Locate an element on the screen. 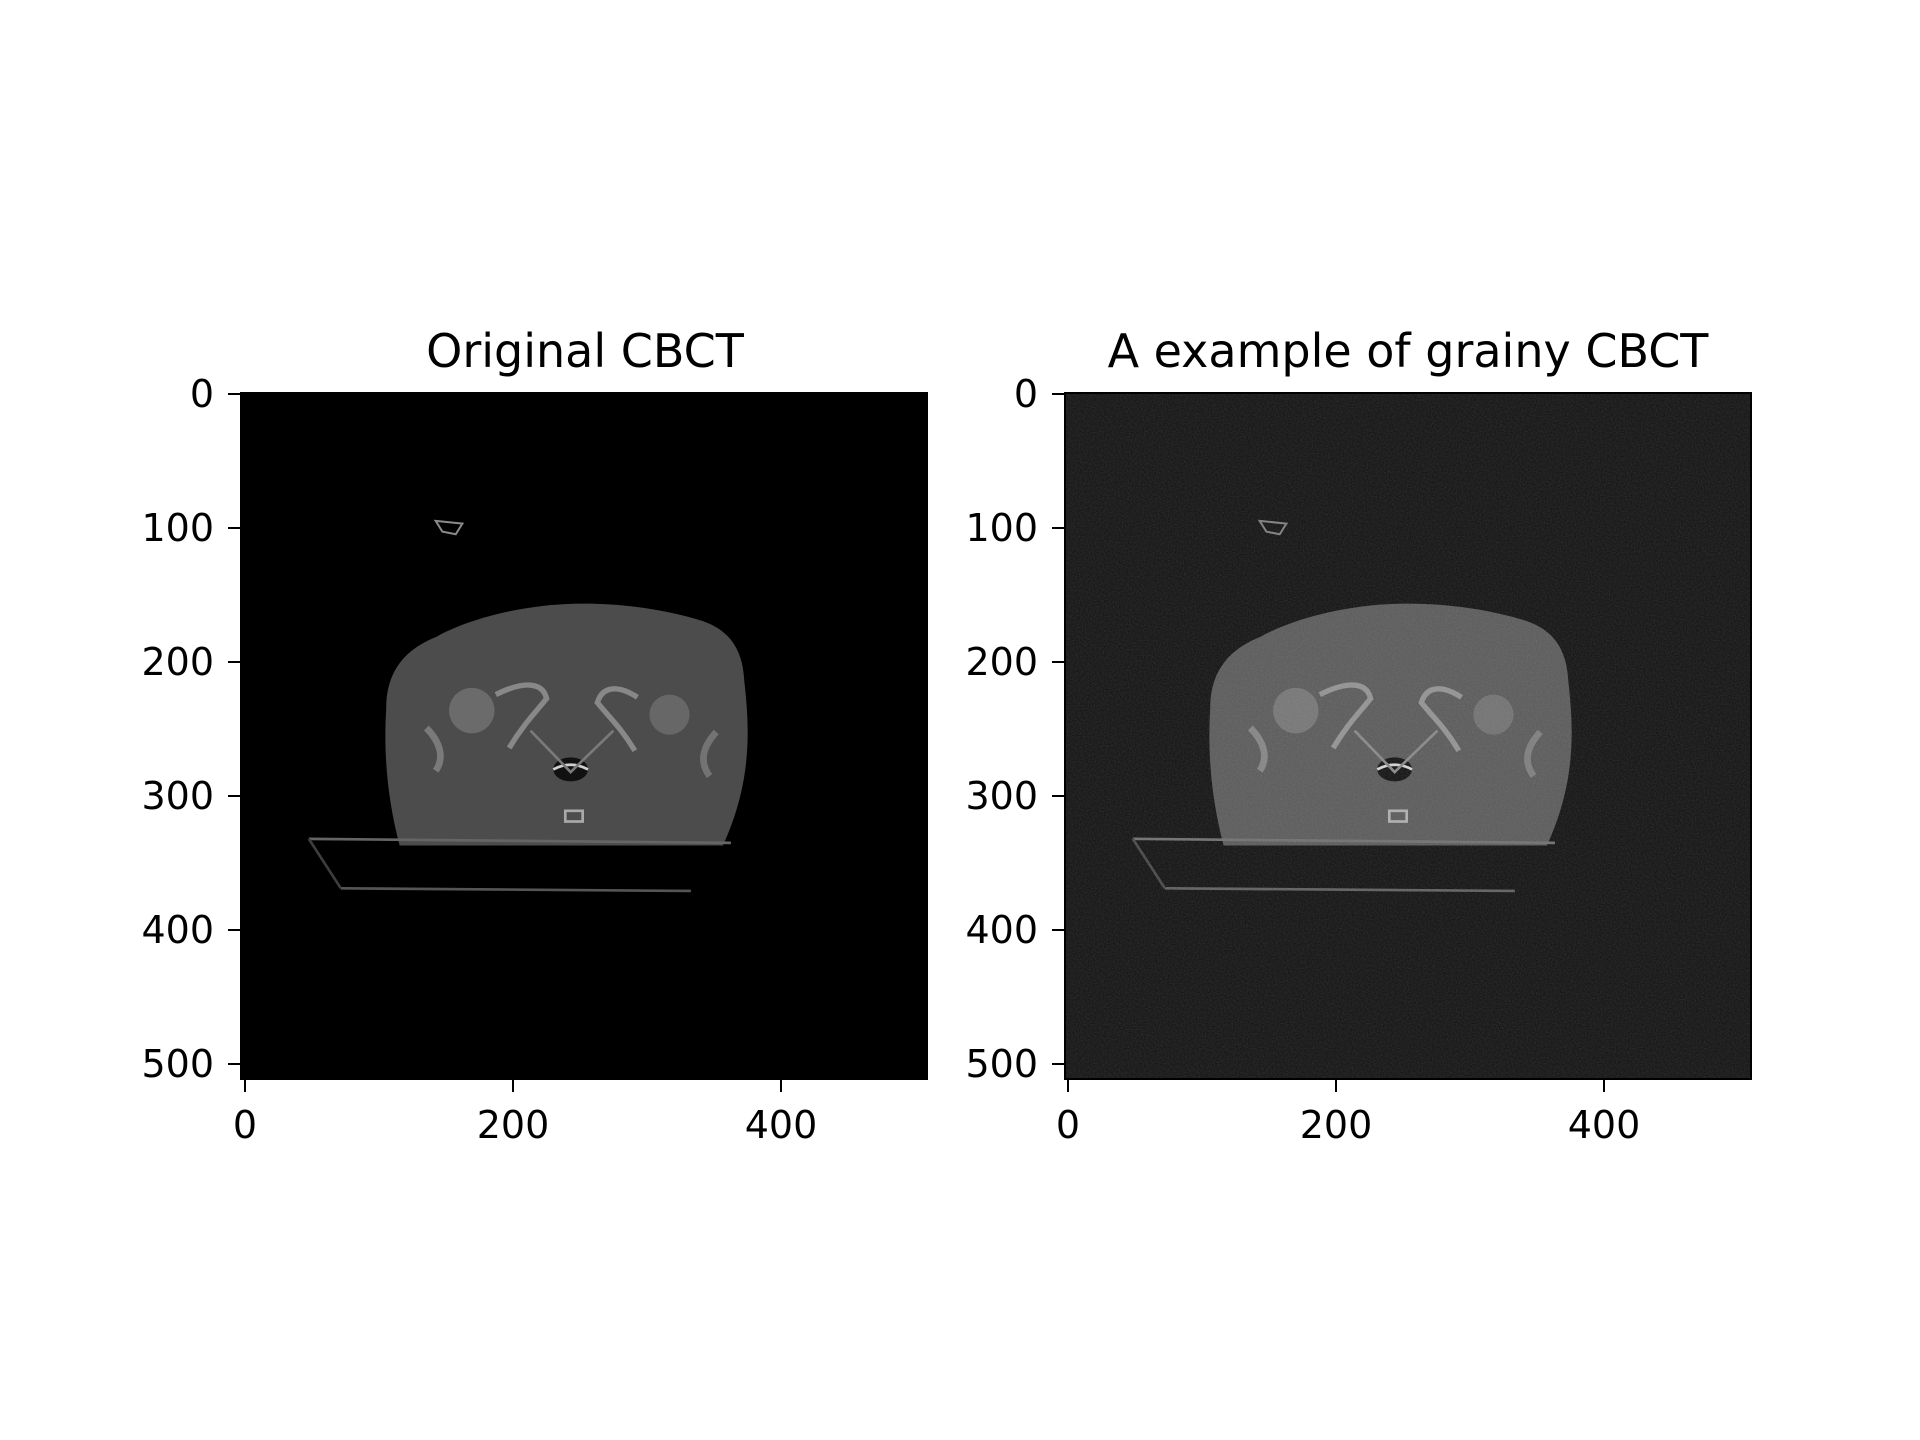 The height and width of the screenshot is (1440, 1920). y-tick-label: 100 is located at coordinates (1001, 528).